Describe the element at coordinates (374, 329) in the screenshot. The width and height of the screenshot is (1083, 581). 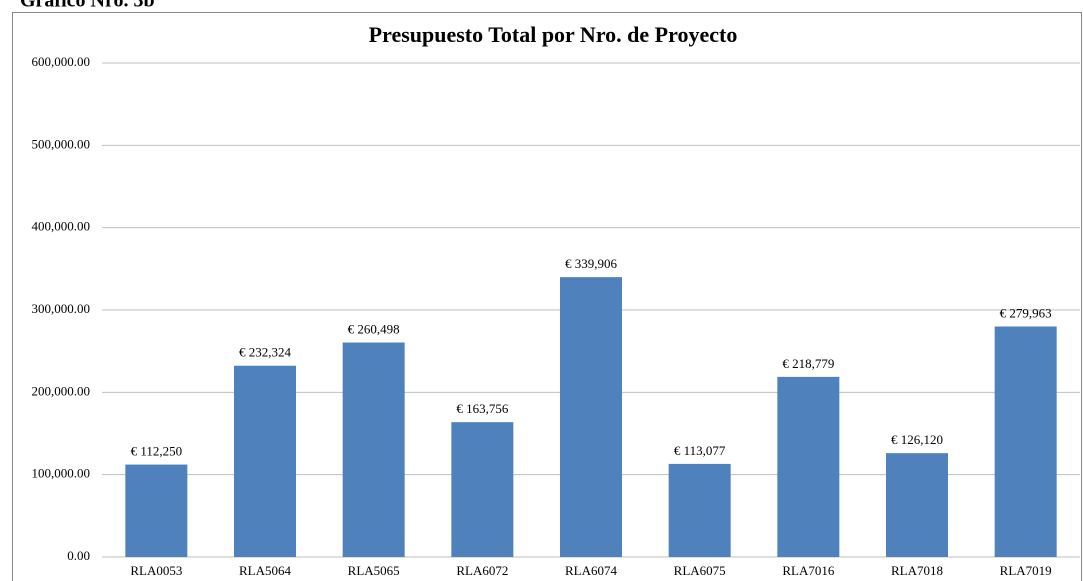
I see `data-label: € 260,498` at that location.